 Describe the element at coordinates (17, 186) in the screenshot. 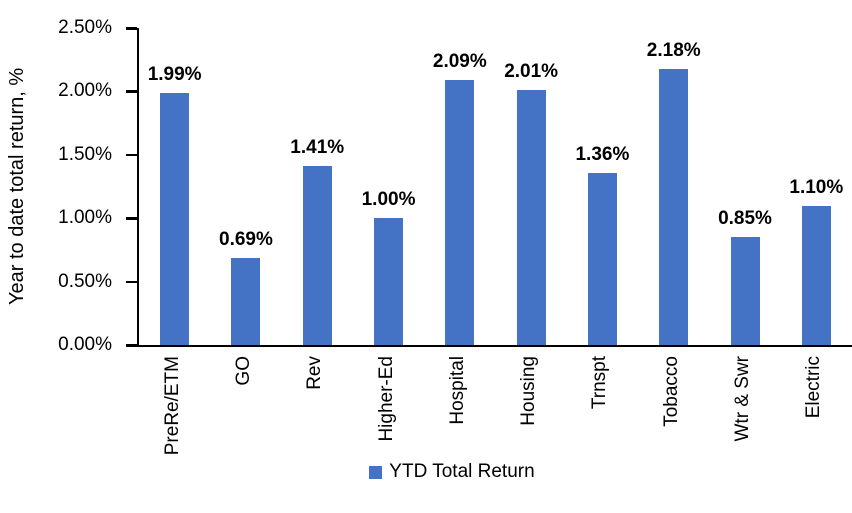

I see `y-axis-title: Year to date total return, %` at that location.